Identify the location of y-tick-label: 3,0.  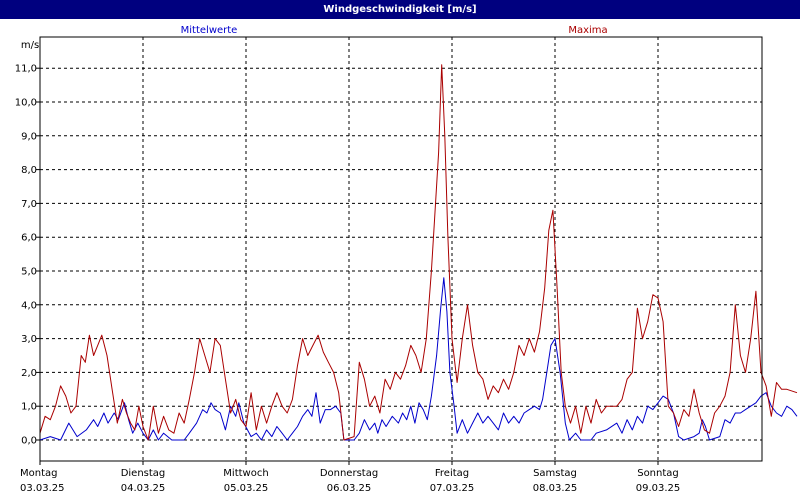
(29, 339).